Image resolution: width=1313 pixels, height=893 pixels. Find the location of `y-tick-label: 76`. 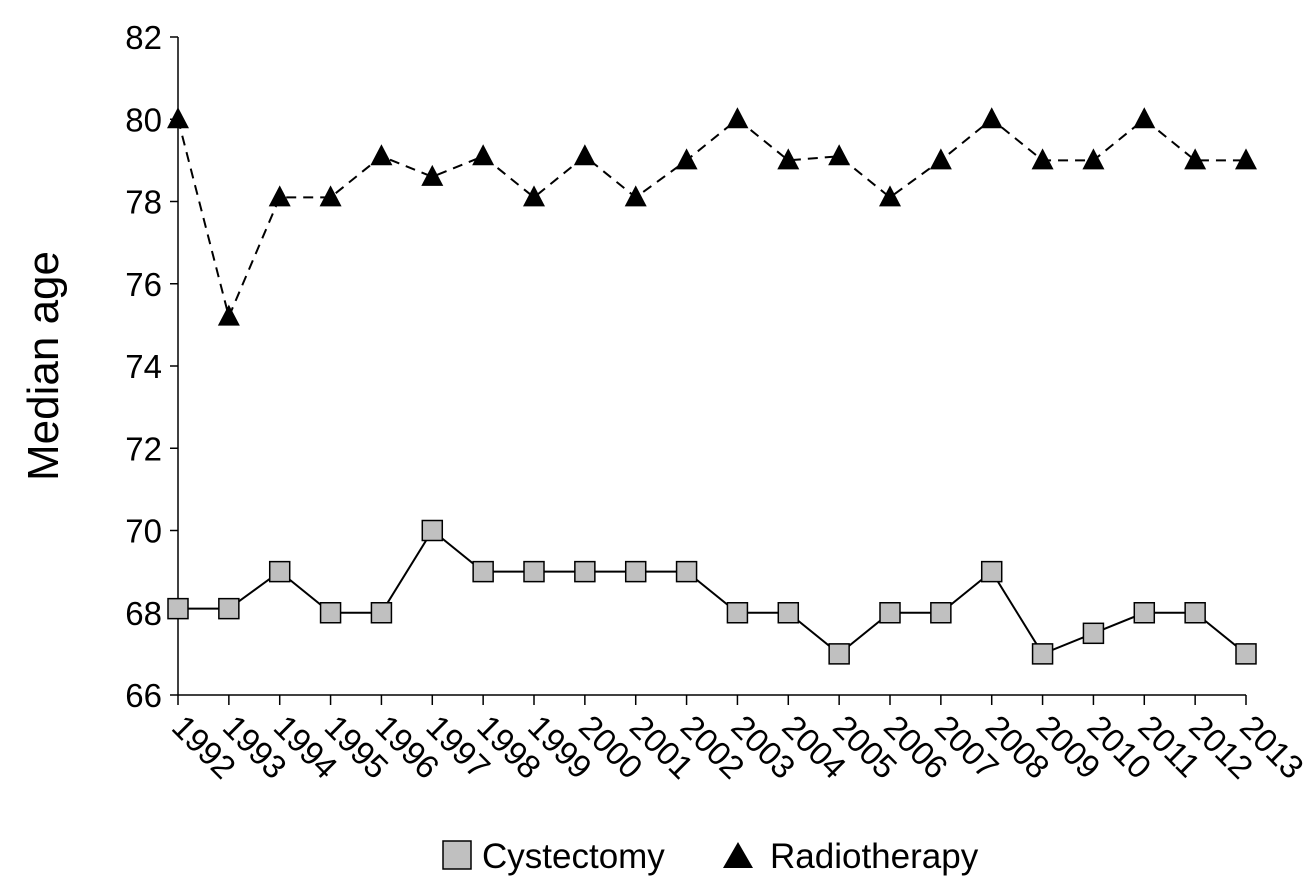

y-tick-label: 76 is located at coordinates (143, 284).